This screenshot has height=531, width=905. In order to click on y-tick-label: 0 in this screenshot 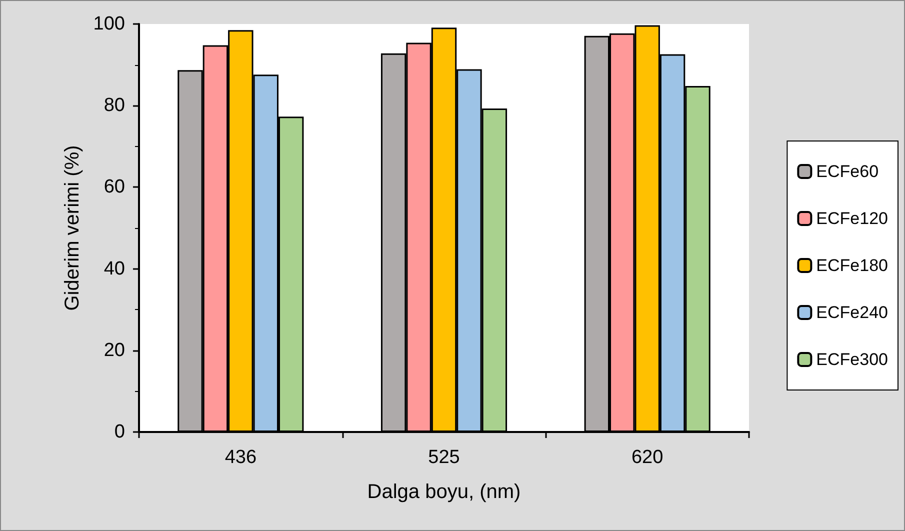, I will do `click(119, 432)`.